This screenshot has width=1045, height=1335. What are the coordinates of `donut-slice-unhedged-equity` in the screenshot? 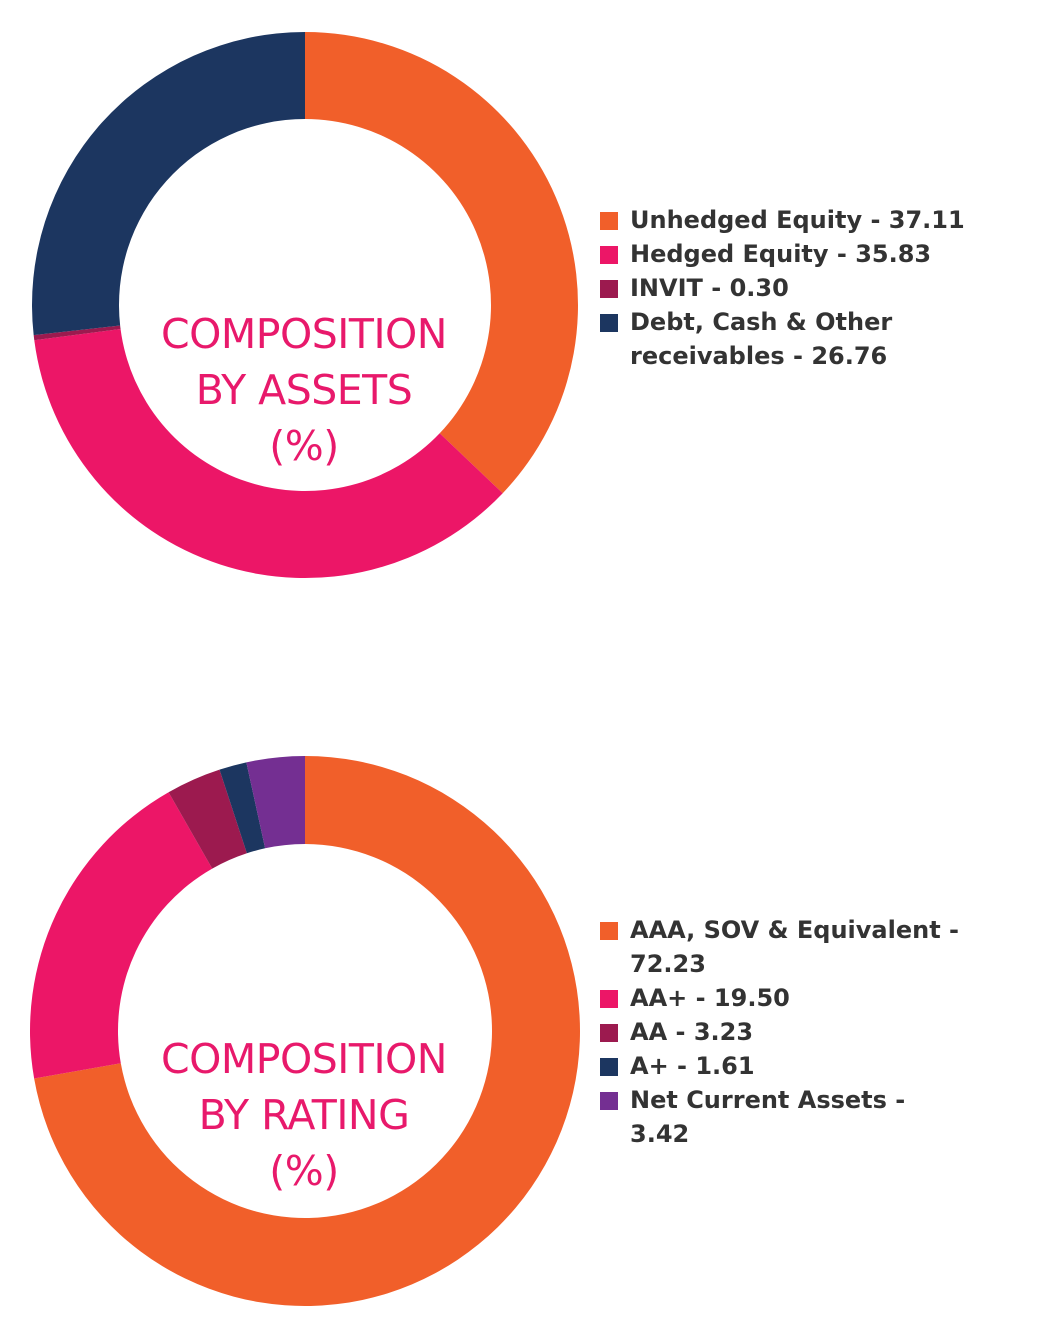 It's located at (441, 263).